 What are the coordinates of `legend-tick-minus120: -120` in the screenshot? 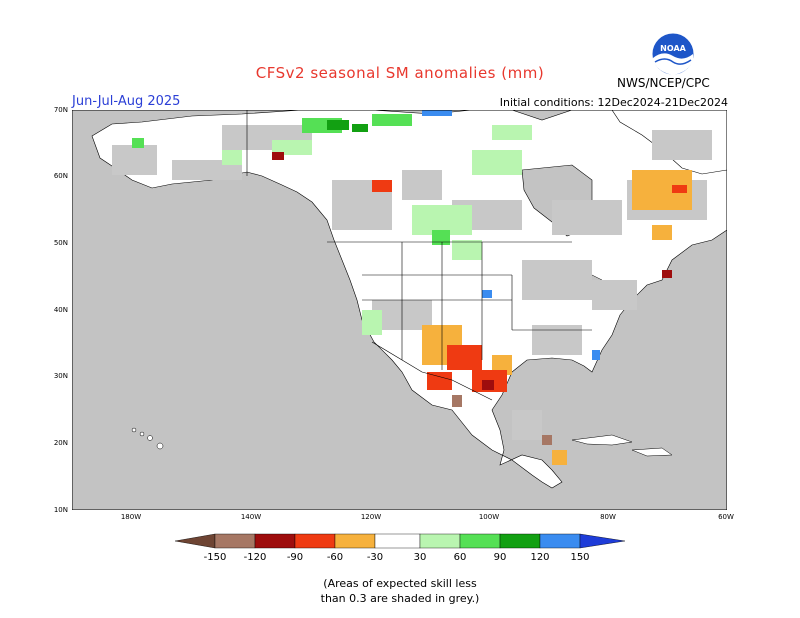 It's located at (255, 557).